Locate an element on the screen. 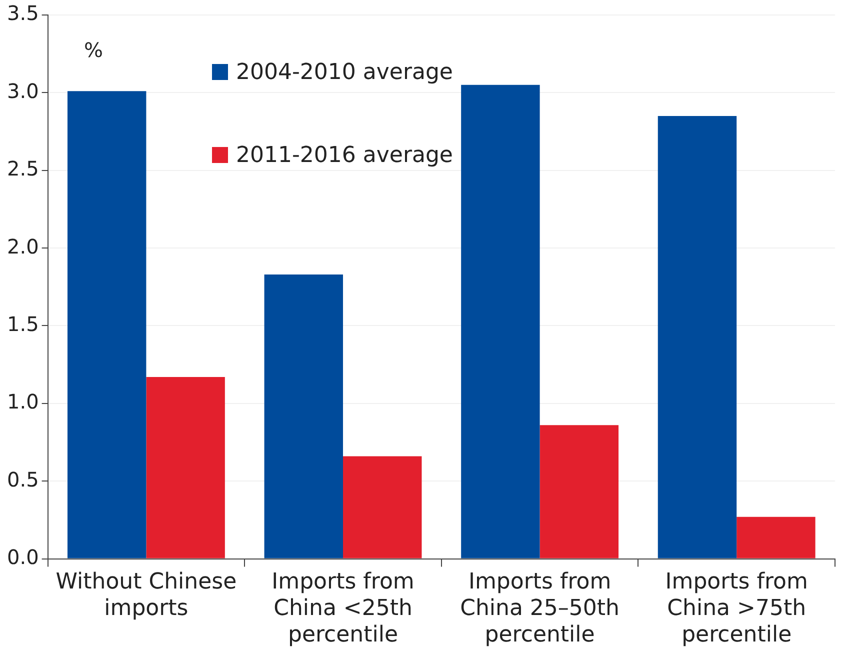  y-tick-label: 1.5 is located at coordinates (22, 324).